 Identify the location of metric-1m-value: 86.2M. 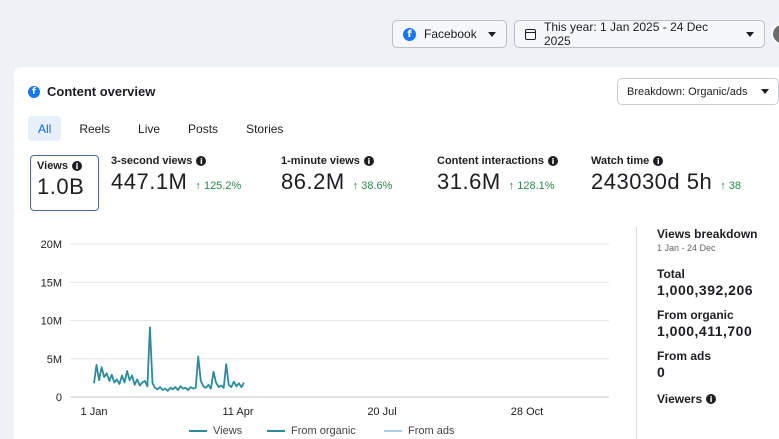
(313, 181).